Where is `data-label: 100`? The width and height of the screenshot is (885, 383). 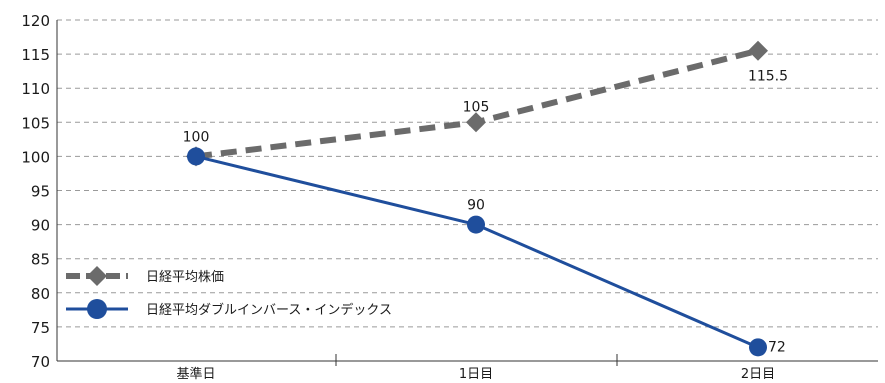
data-label: 100 is located at coordinates (196, 137).